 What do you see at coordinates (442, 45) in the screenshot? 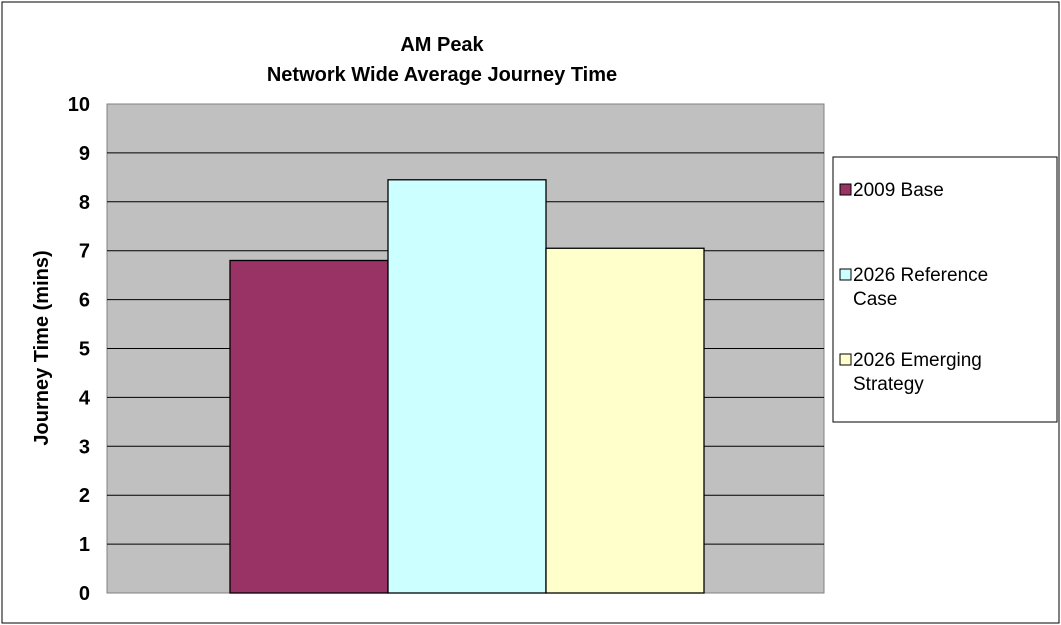
I see `chart-title-line-1: AM Peak` at bounding box center [442, 45].